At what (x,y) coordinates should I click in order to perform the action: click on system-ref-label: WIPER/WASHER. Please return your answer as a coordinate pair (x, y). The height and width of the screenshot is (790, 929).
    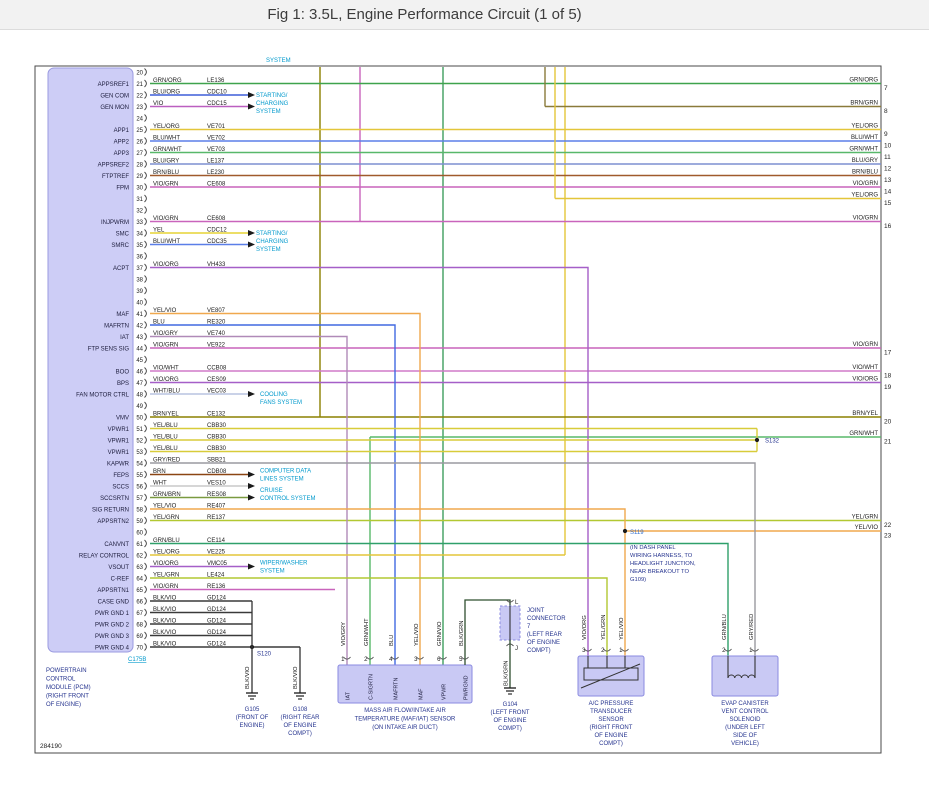
    Looking at the image, I should click on (284, 564).